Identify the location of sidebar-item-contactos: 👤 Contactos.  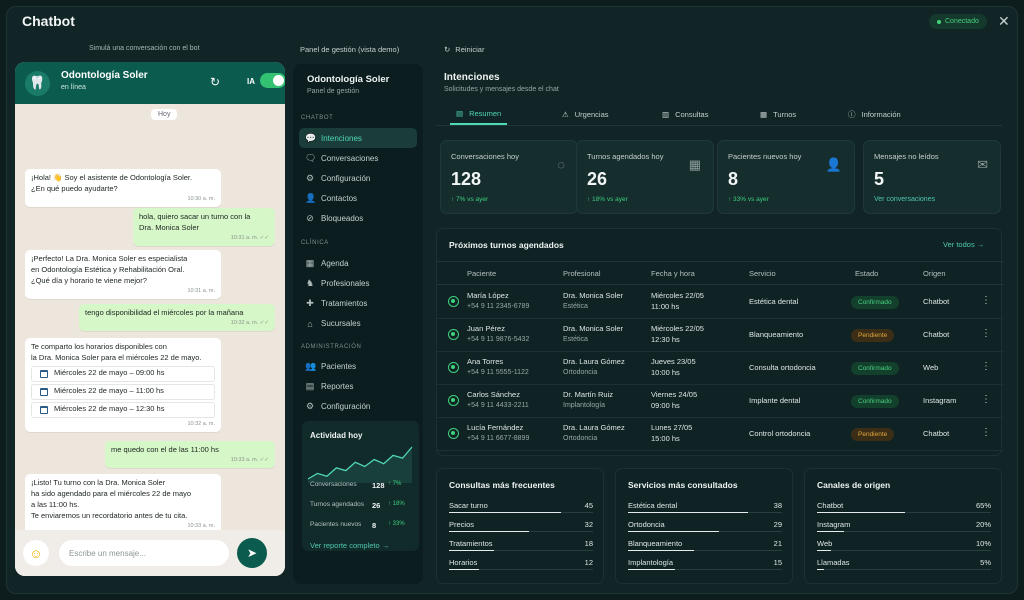
(358, 199).